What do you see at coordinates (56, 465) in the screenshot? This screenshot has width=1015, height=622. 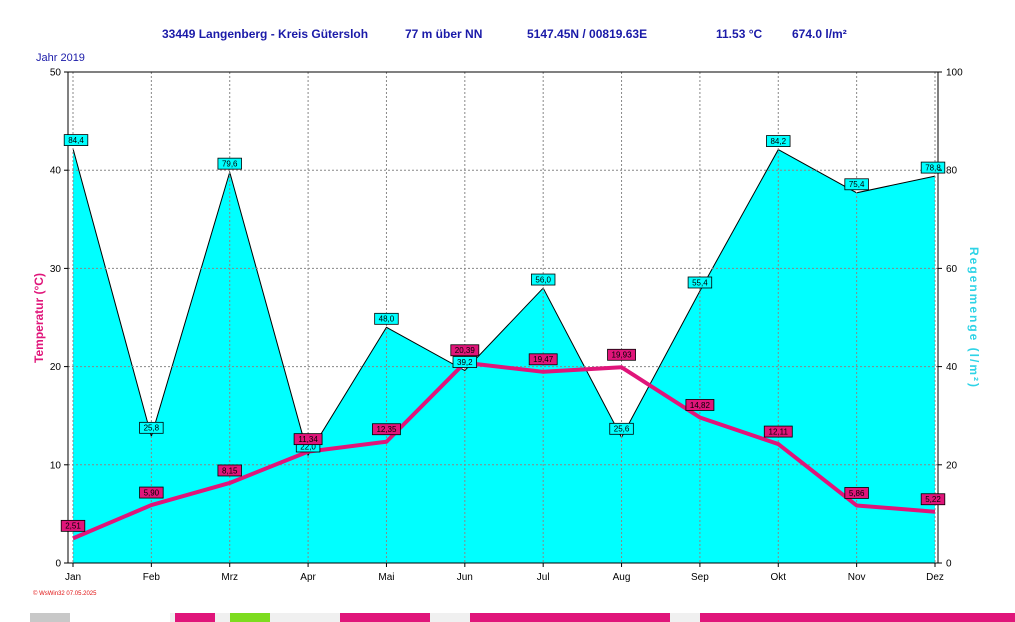 I see `y-left-tick-label: 10` at bounding box center [56, 465].